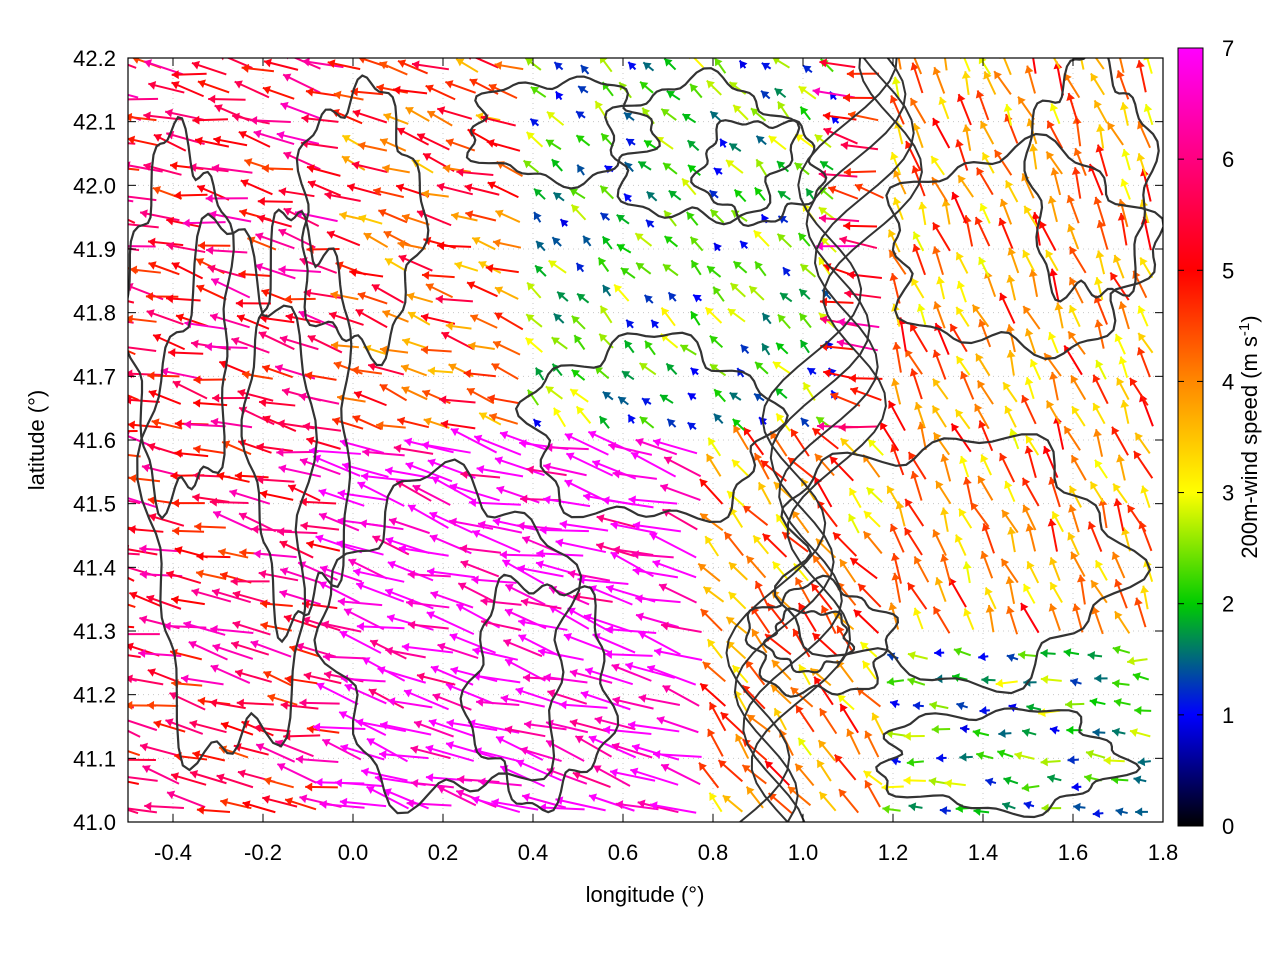 Image resolution: width=1280 pixels, height=960 pixels. I want to click on terrain-contour, so click(362, 220).